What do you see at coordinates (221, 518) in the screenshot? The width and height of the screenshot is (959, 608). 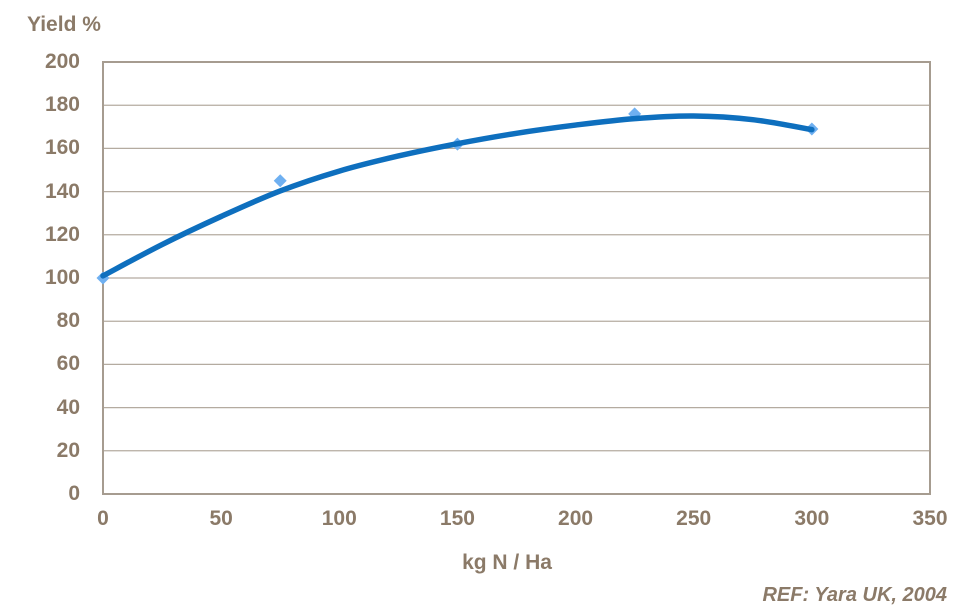 I see `x-tick-label: 50` at bounding box center [221, 518].